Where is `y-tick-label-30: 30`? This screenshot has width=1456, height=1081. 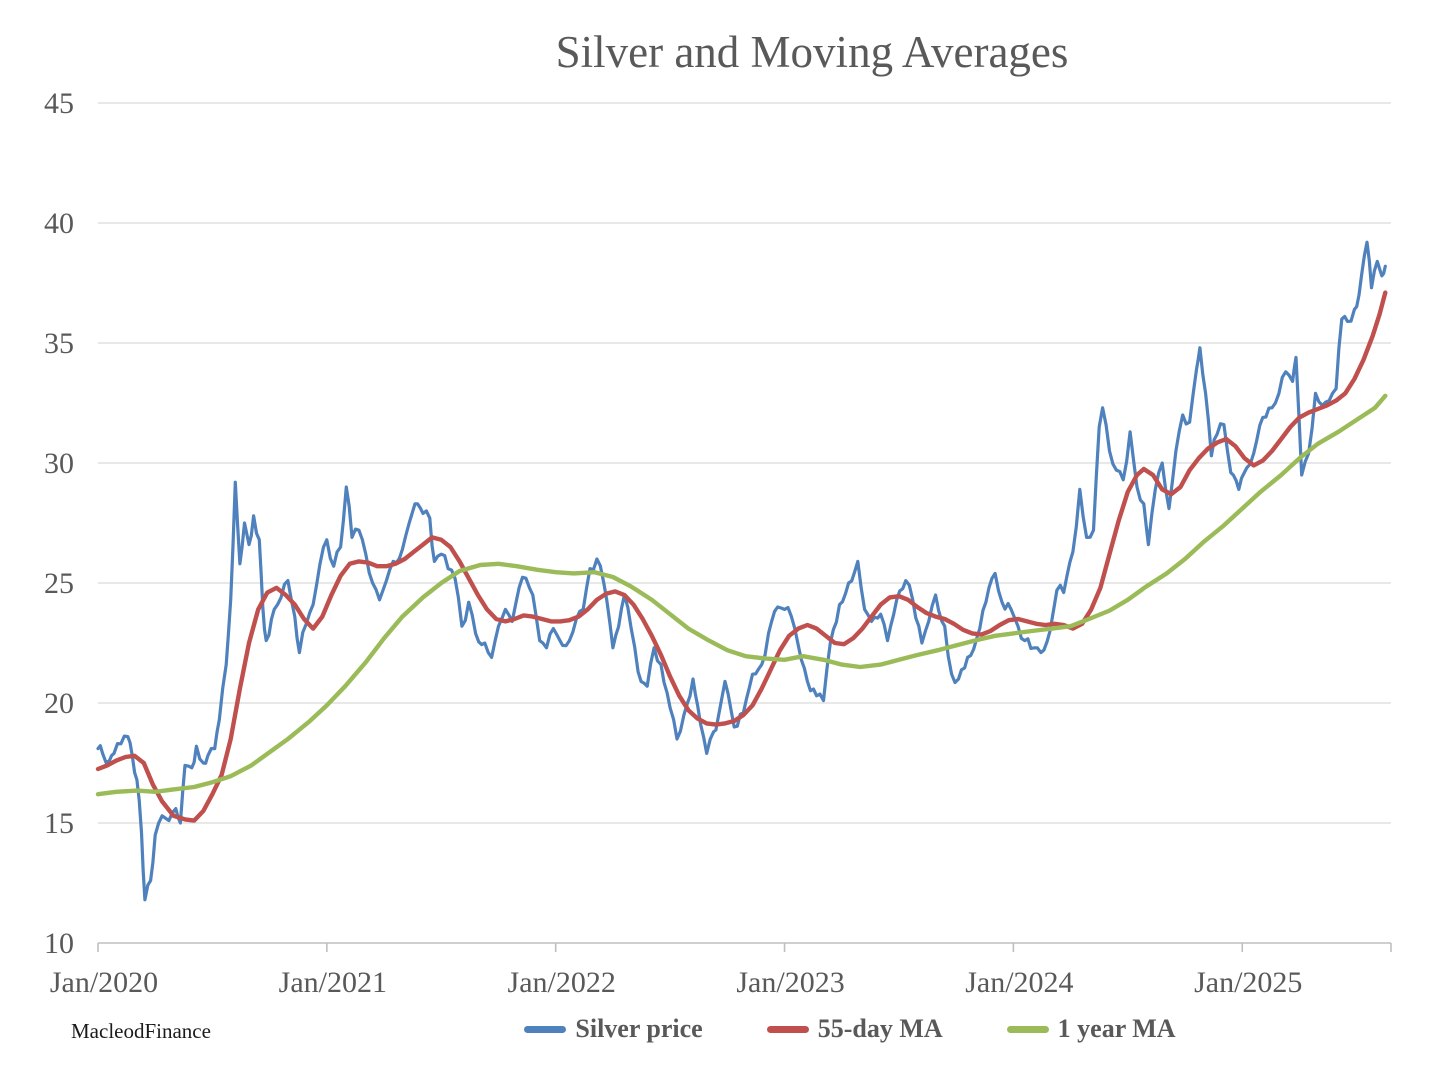
y-tick-label-30: 30 is located at coordinates (59, 463).